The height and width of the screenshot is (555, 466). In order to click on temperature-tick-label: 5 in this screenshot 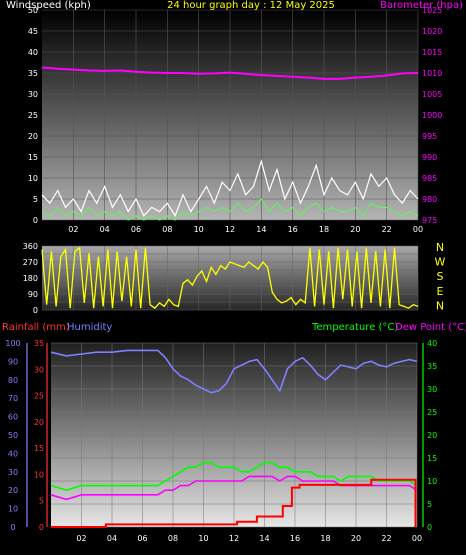, I will do `click(429, 504)`.